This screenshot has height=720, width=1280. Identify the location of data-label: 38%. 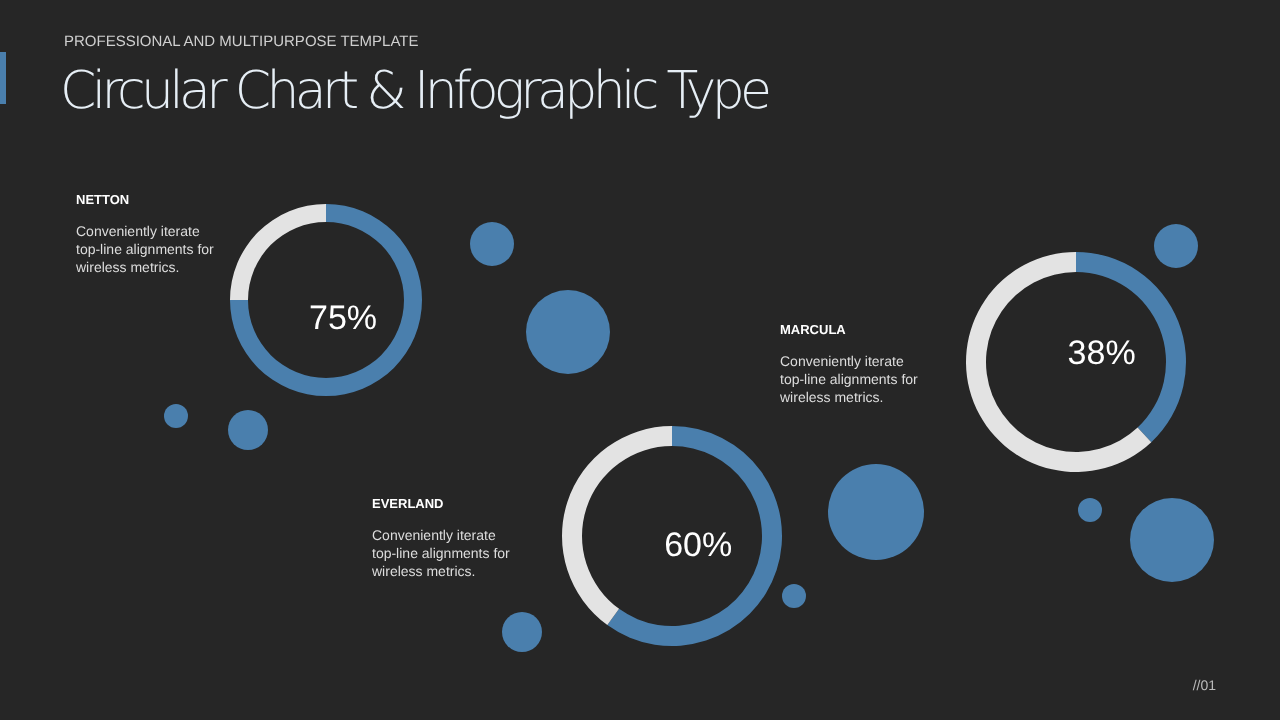
(1101, 352).